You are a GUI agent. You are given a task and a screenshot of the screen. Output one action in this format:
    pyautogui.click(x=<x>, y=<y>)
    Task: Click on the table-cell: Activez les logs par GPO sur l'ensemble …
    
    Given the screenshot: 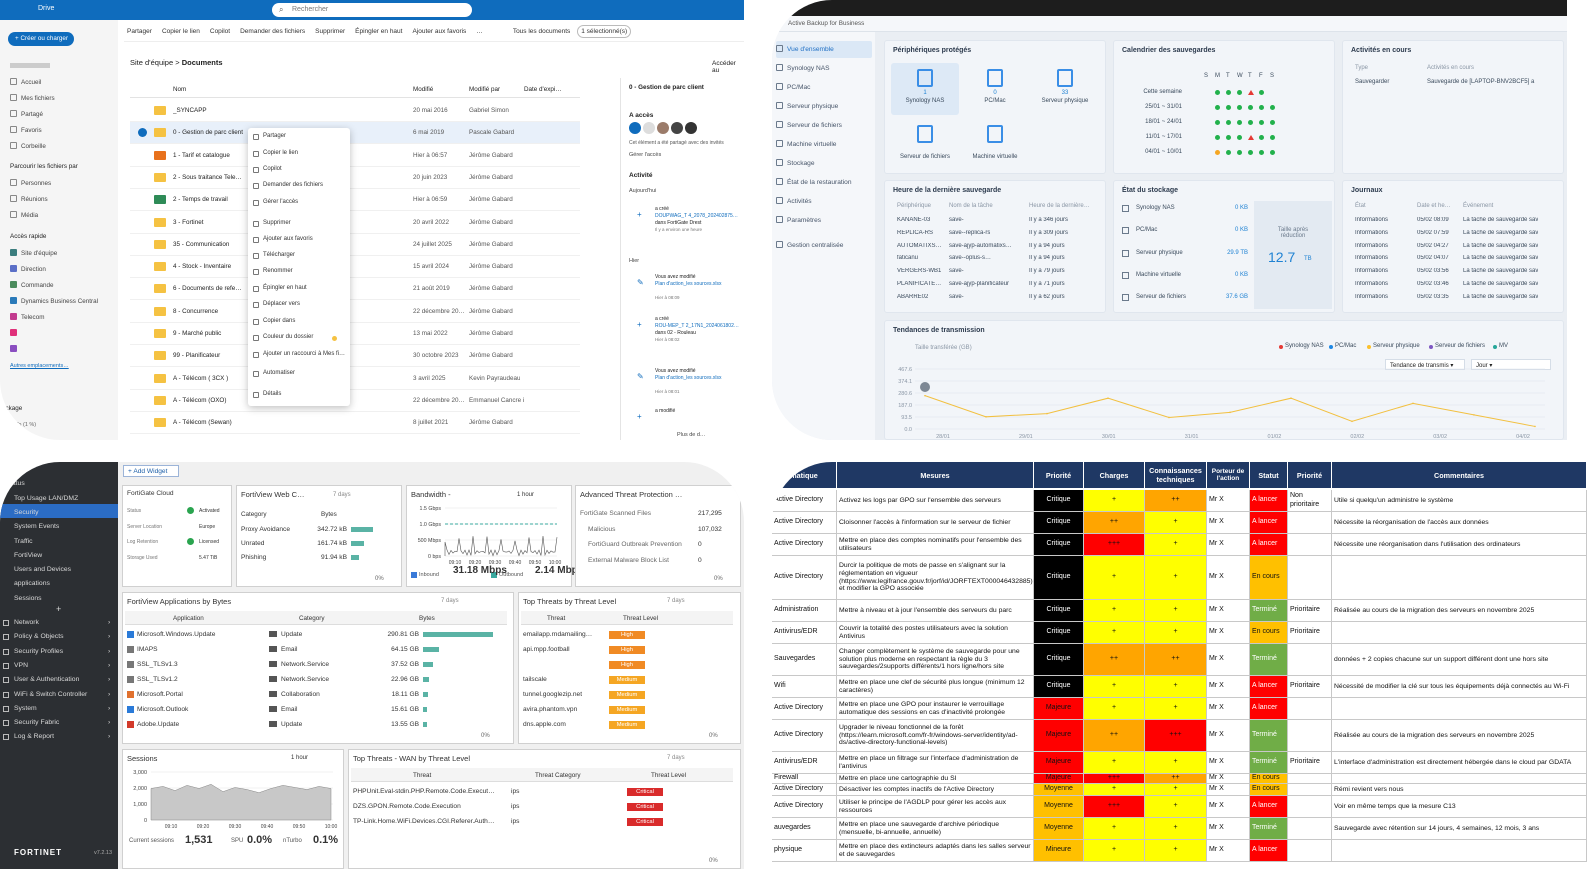 What is the action you would take?
    pyautogui.click(x=935, y=501)
    